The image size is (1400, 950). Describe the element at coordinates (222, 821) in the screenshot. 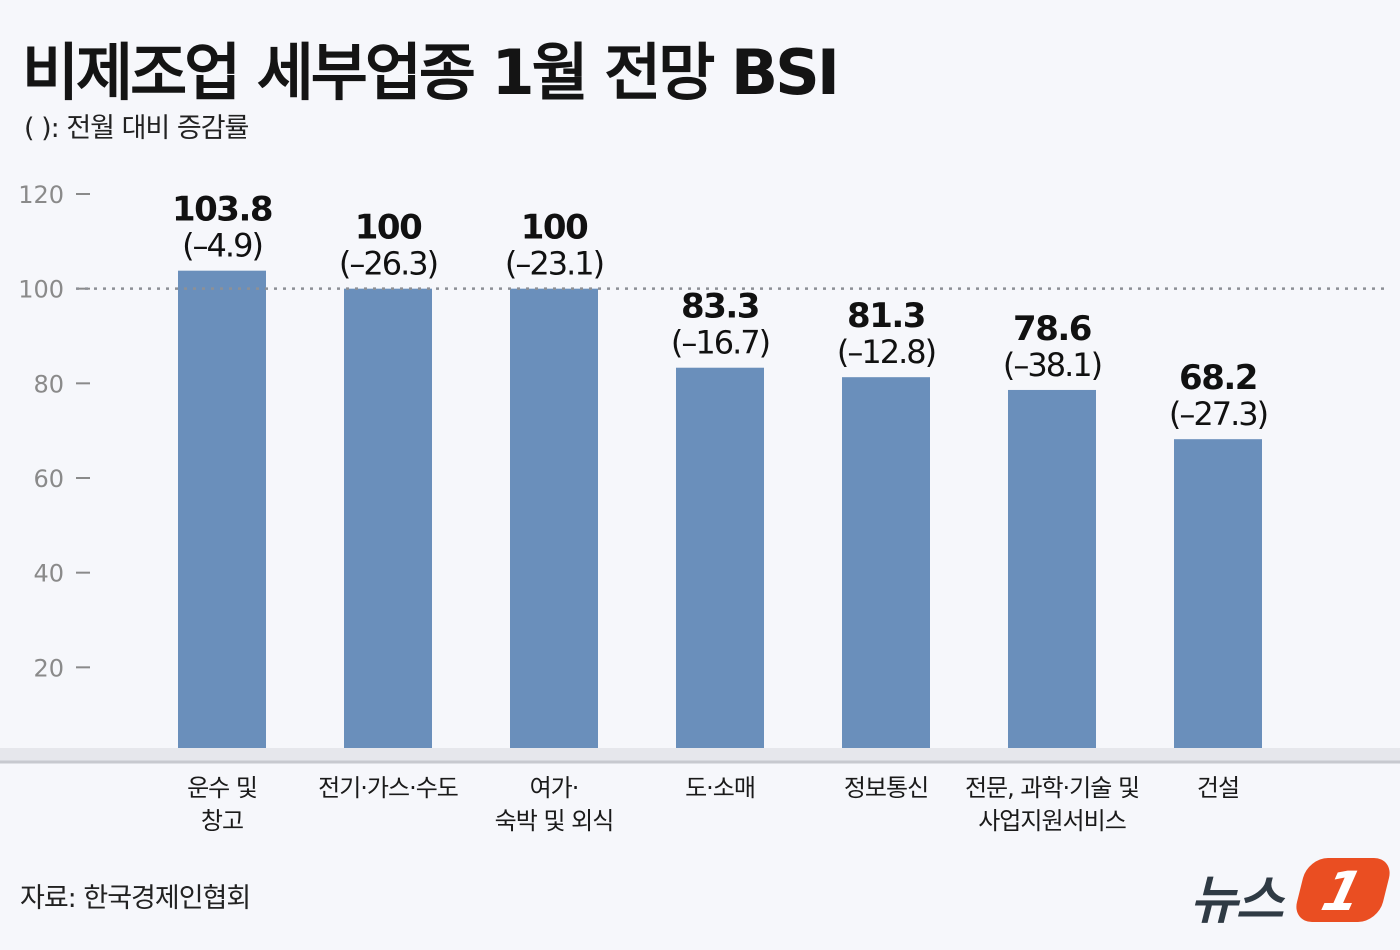

I see `x-category-label: 창고` at that location.